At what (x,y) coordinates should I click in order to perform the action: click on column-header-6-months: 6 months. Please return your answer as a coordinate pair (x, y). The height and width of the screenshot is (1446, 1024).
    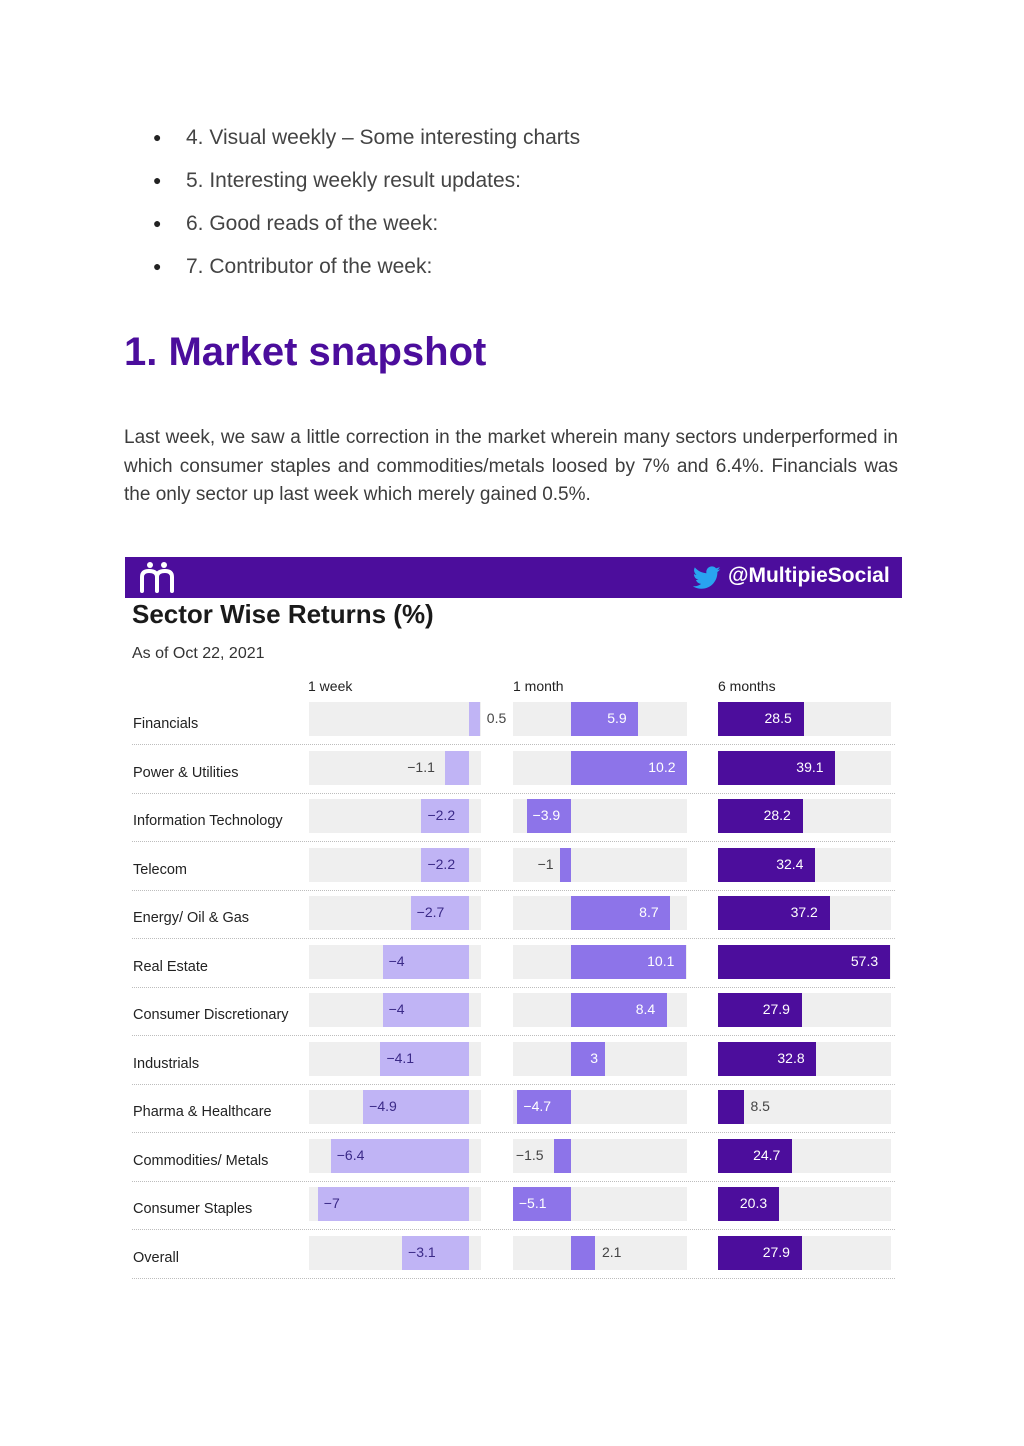
    Looking at the image, I should click on (747, 686).